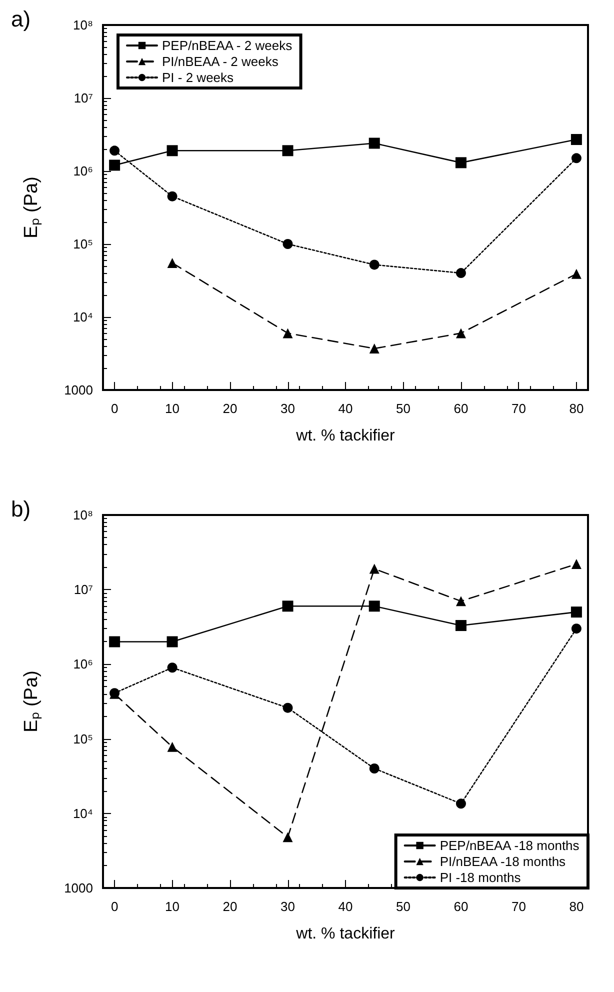  Describe the element at coordinates (227, 45) in the screenshot. I see `legend-label: PEP/nBEAA - 2 weeks` at that location.